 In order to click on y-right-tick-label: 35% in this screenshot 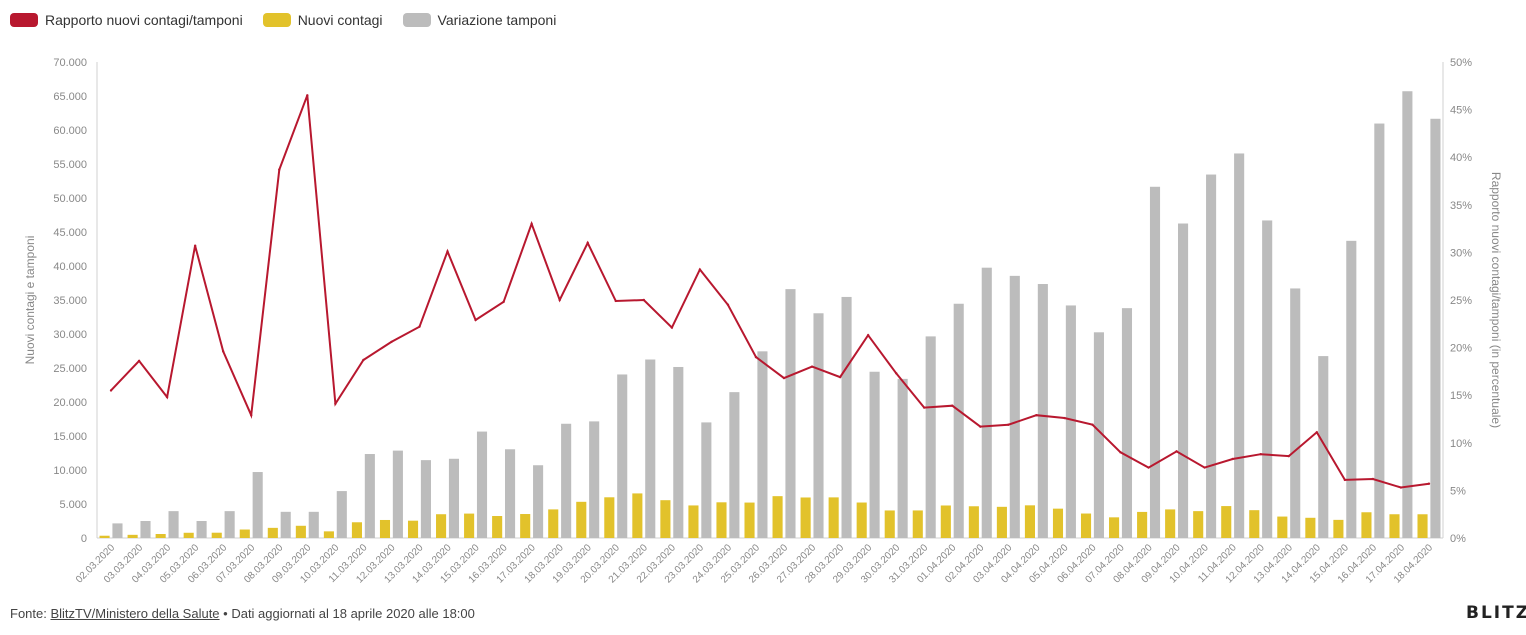, I will do `click(1461, 206)`.